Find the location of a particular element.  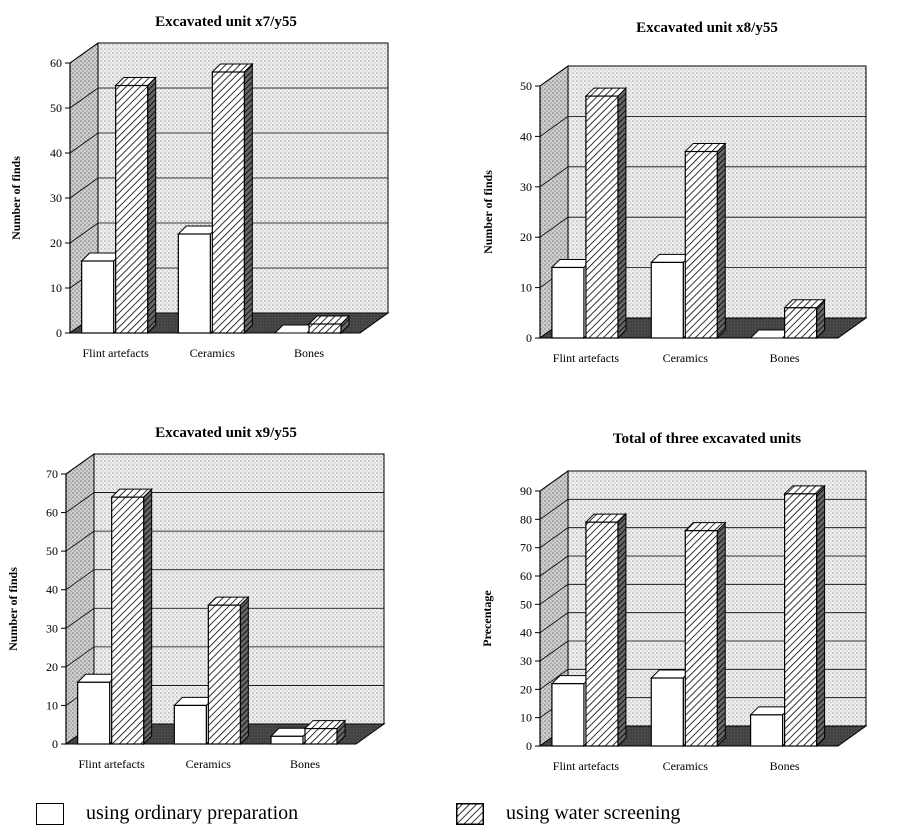

legend-hatched-swatch is located at coordinates (470, 813).